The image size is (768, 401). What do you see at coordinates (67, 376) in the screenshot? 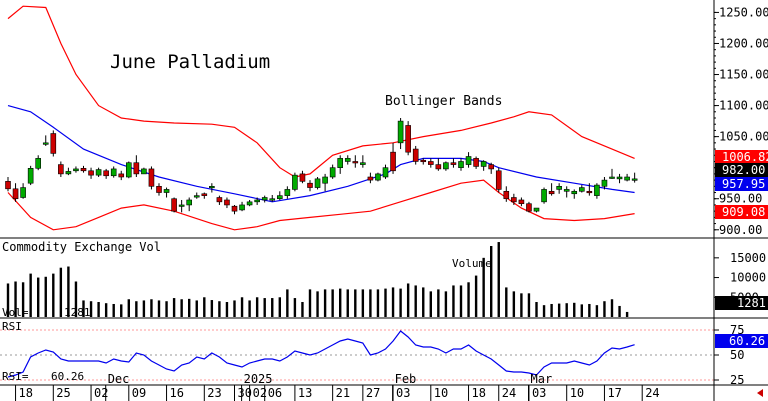
I see `rsi-last-value: 60.26` at bounding box center [67, 376].